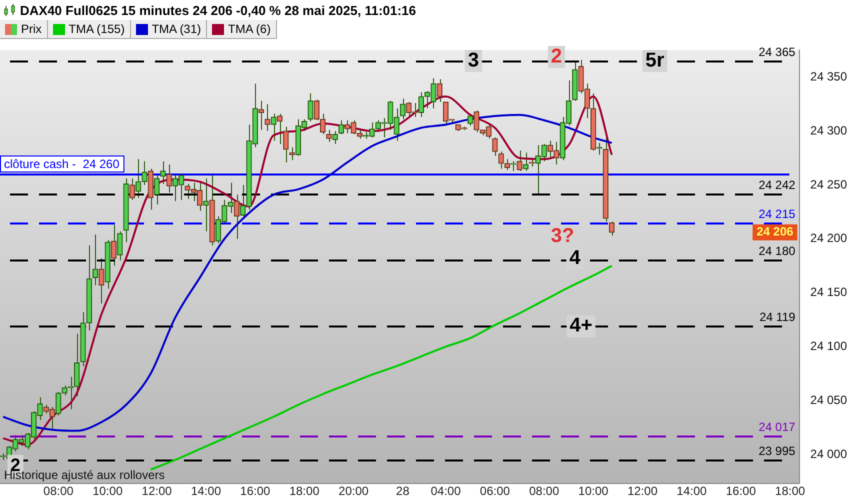 This screenshot has height=500, width=850. What do you see at coordinates (829, 292) in the screenshot?
I see `y-tick-label: 24 150` at bounding box center [829, 292].